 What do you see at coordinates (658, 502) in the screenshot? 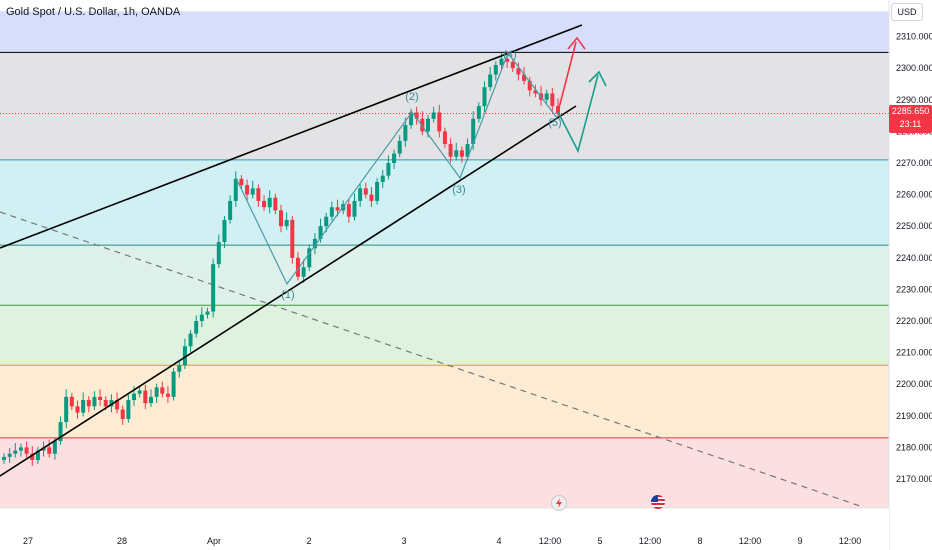
I see `us-flag-icon` at bounding box center [658, 502].